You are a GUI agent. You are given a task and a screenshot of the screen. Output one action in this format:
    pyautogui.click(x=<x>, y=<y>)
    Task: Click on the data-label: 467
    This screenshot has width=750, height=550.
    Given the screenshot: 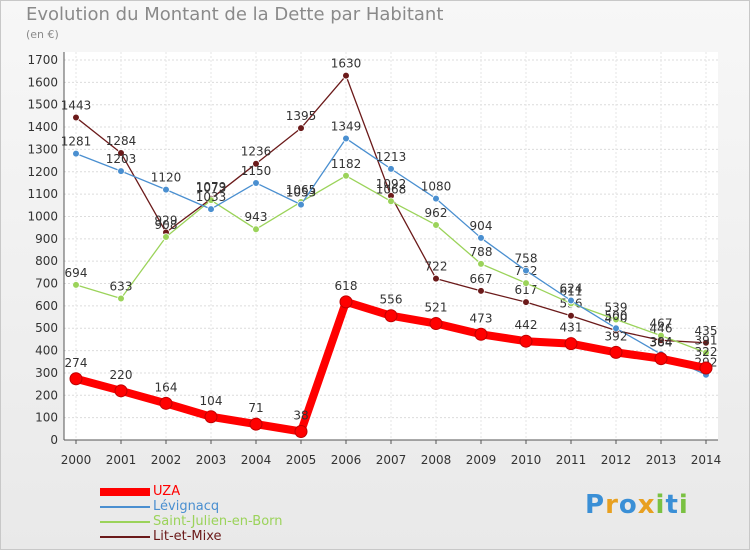 What is the action you would take?
    pyautogui.click(x=661, y=324)
    